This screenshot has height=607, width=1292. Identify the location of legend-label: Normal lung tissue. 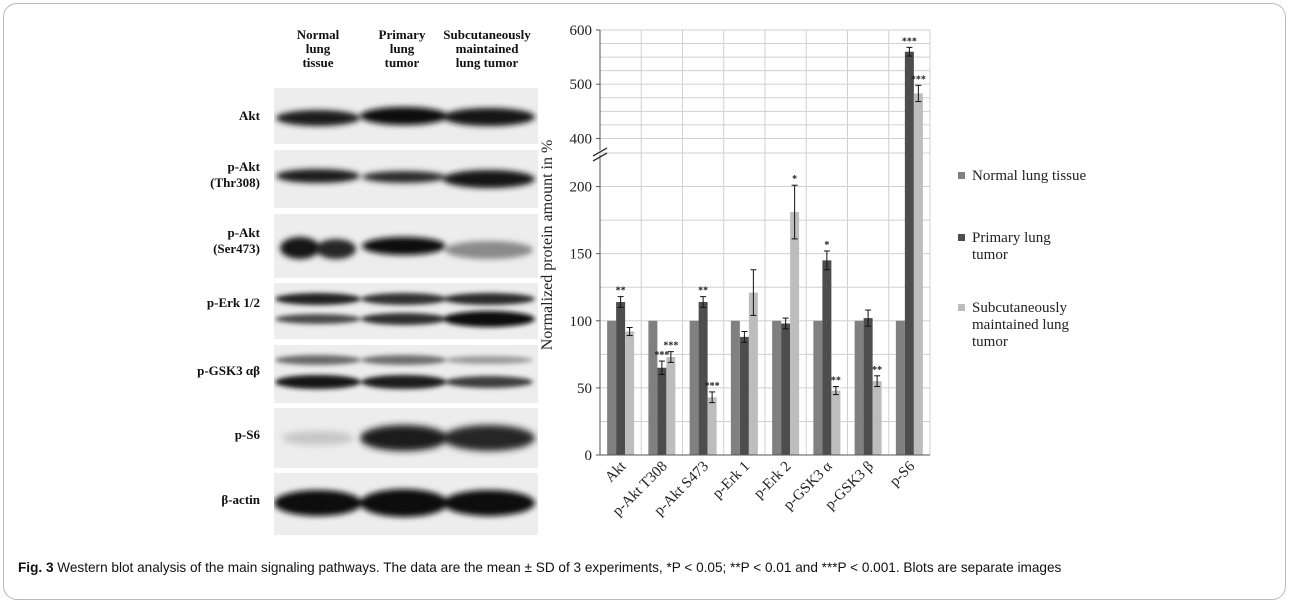
(1029, 176).